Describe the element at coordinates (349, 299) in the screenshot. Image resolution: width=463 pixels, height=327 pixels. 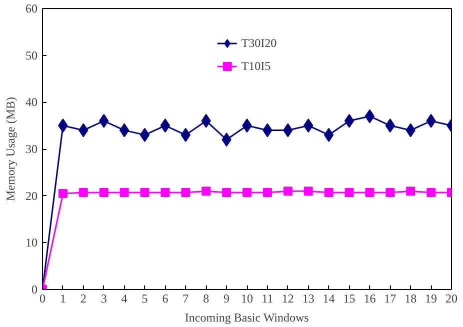
I see `x-tick-label: 15` at that location.